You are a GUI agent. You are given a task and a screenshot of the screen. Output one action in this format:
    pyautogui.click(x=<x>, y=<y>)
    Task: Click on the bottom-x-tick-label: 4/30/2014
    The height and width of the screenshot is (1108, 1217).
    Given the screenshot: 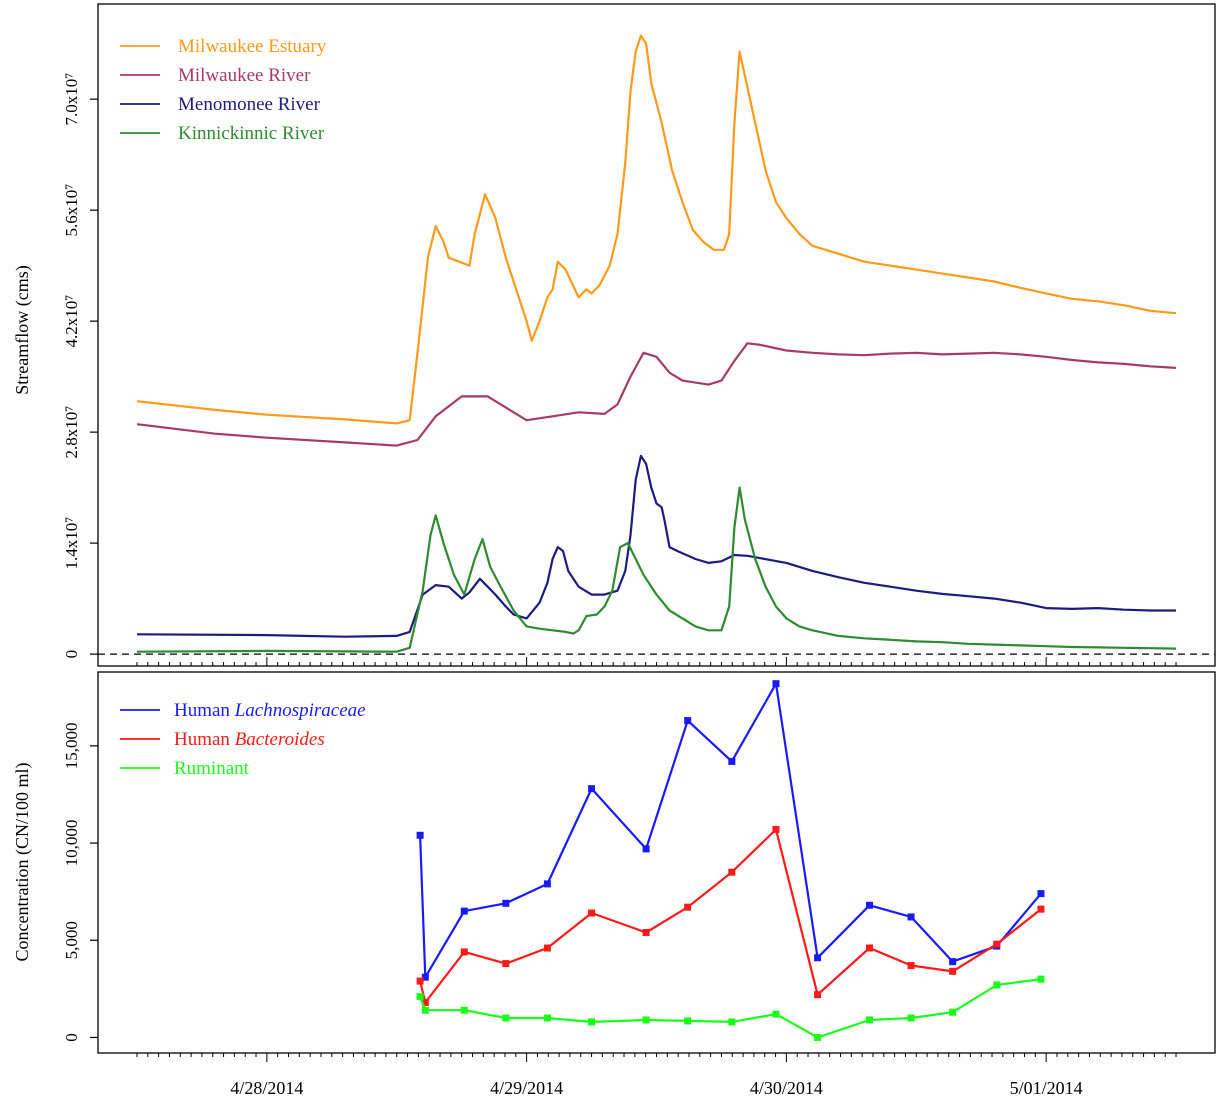 What is the action you would take?
    pyautogui.click(x=786, y=1088)
    